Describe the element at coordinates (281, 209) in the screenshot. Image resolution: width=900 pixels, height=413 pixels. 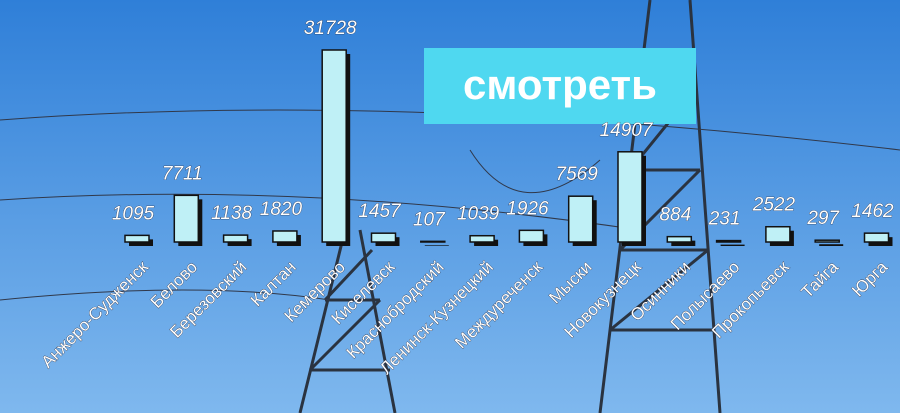
I see `value-label: 1820` at that location.